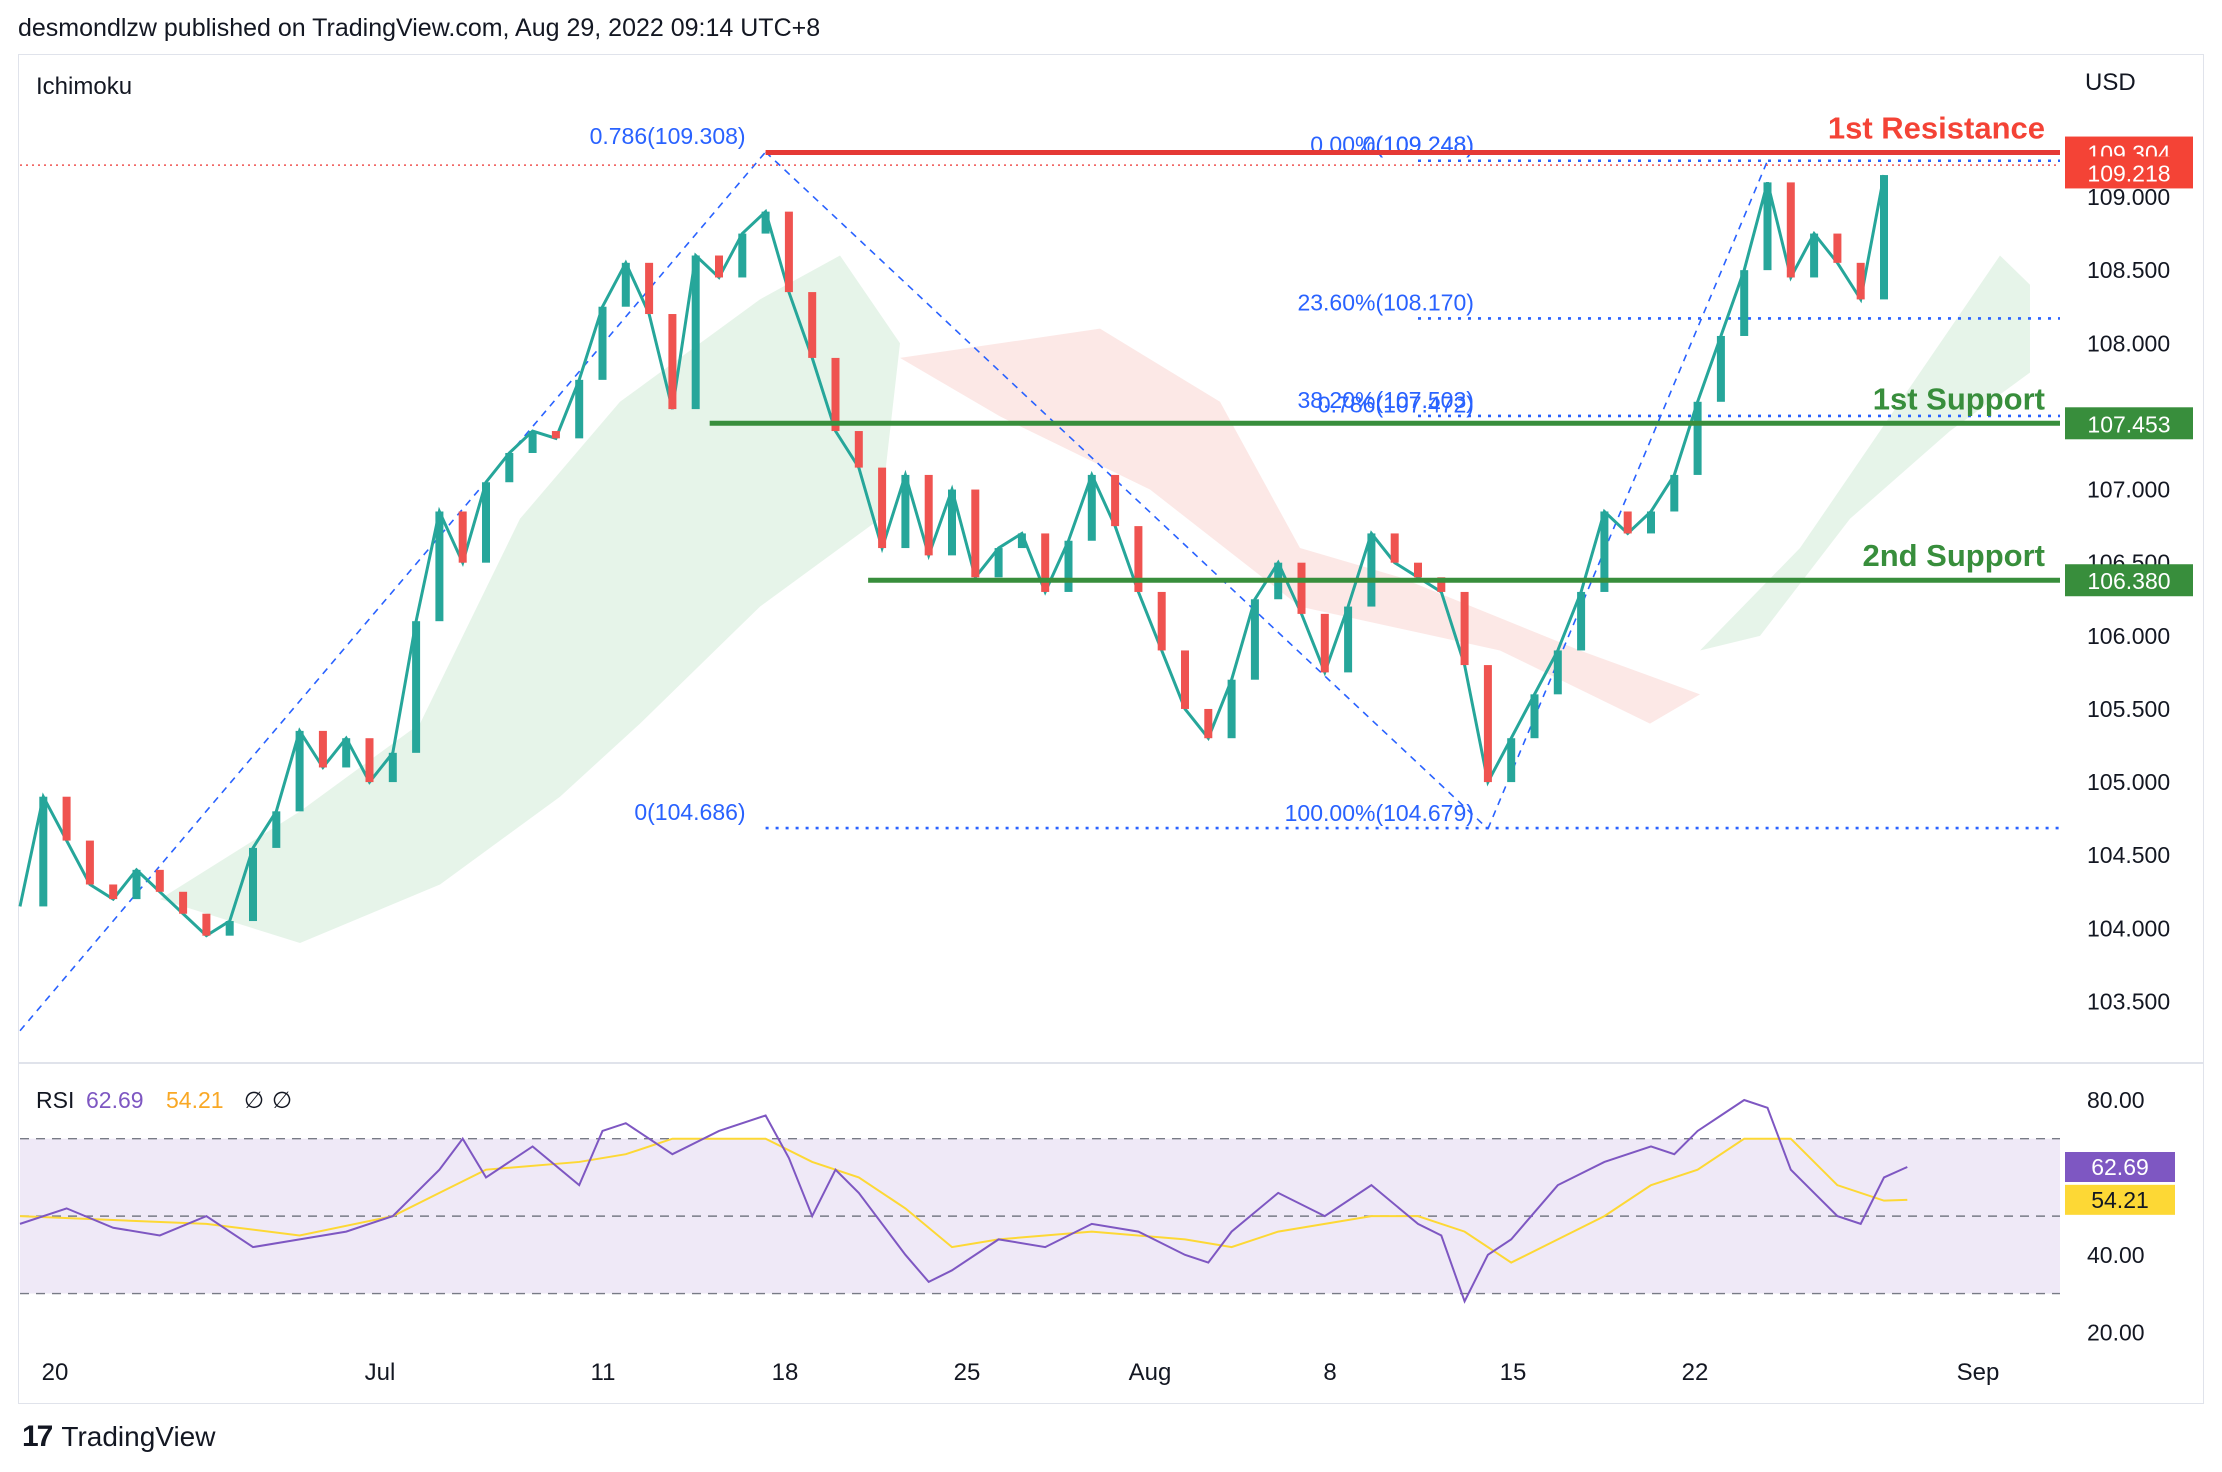 The width and height of the screenshot is (2222, 1472). I want to click on rsi-ma-badge, so click(2120, 1199).